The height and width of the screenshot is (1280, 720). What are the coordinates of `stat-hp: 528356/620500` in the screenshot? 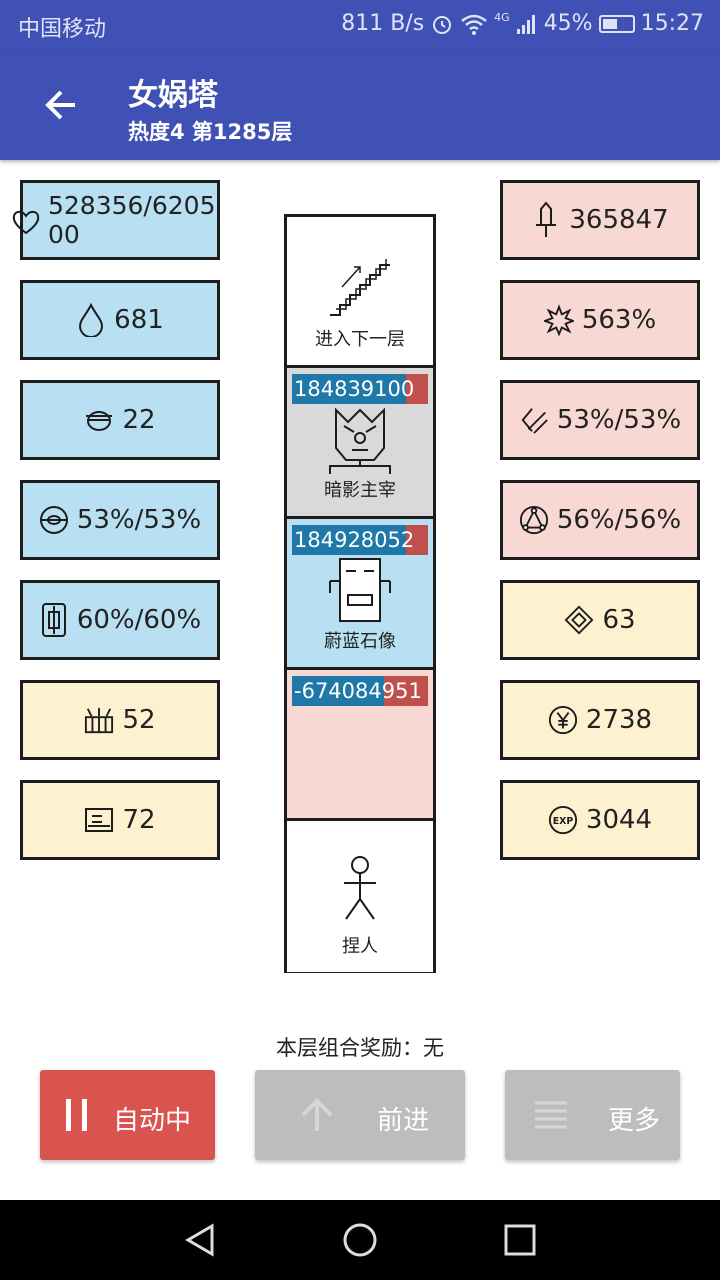 It's located at (116, 220).